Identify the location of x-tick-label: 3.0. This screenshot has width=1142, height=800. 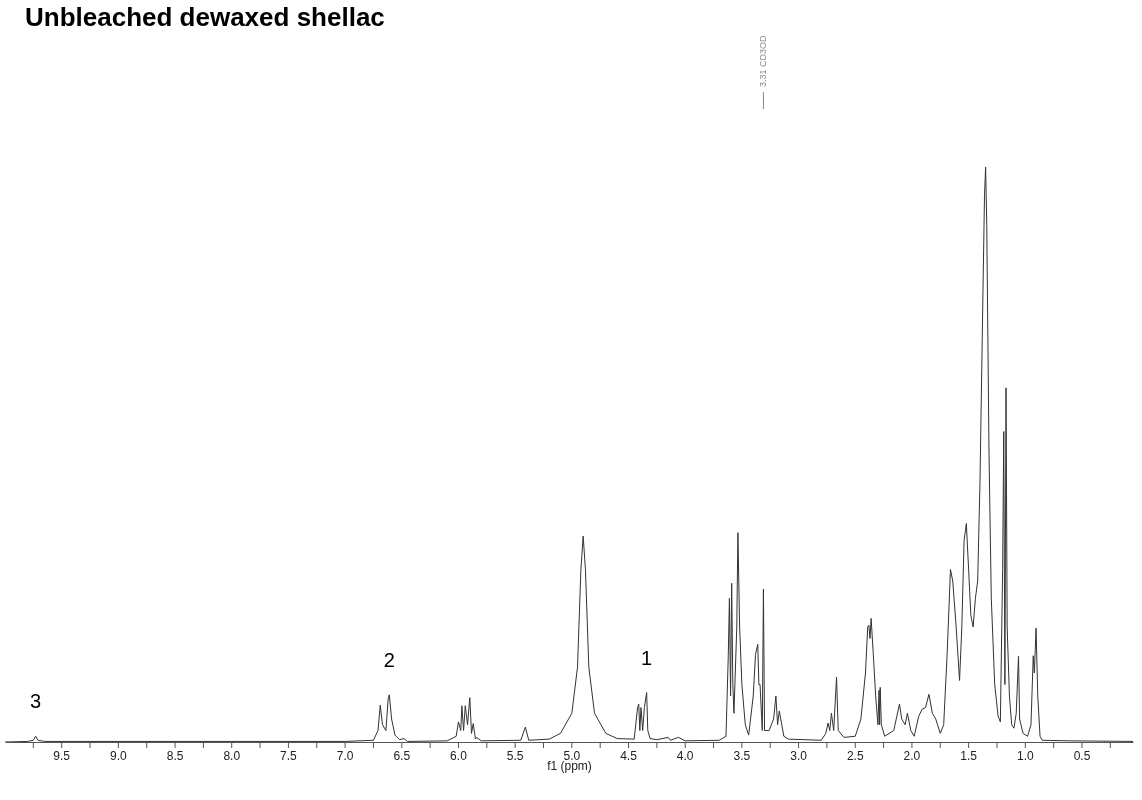
(799, 756).